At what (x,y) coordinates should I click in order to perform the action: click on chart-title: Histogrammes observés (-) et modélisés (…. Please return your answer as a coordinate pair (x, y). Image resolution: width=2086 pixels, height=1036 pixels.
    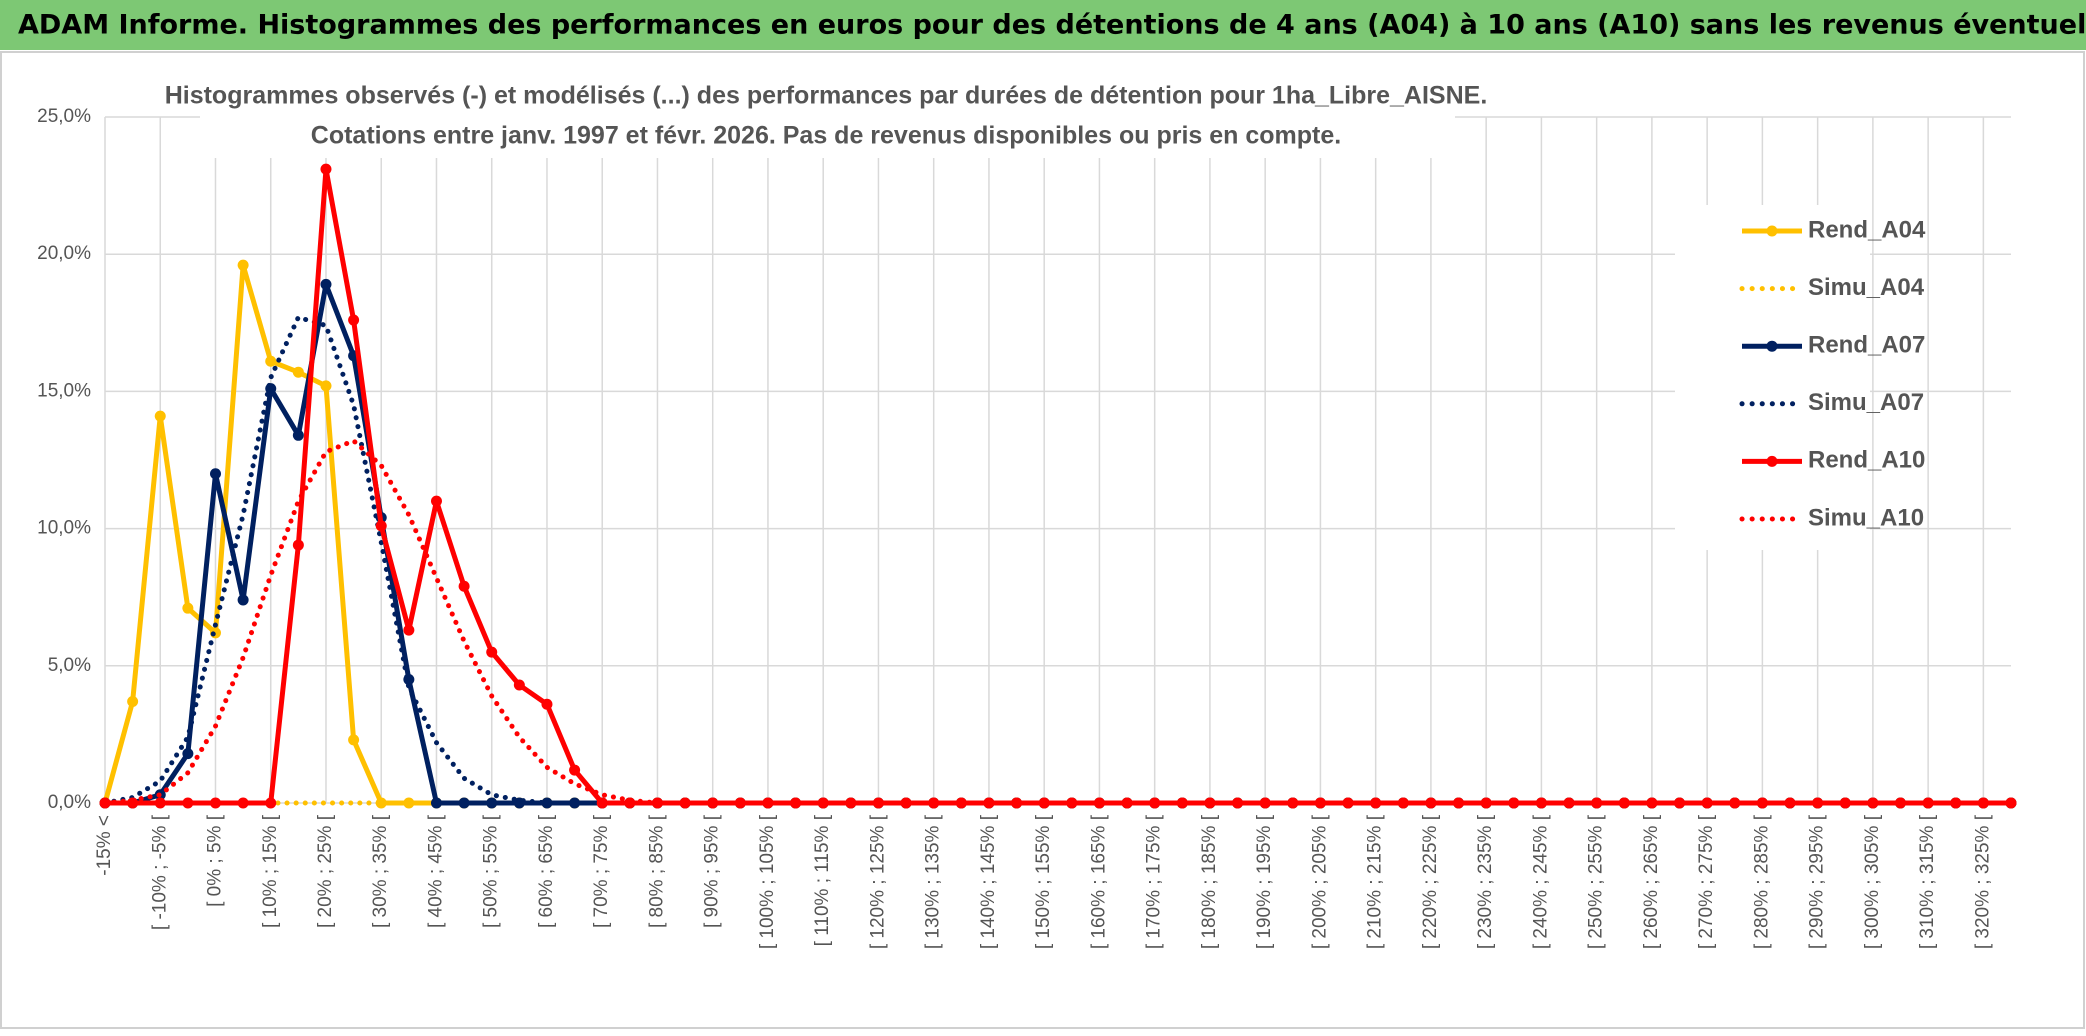
    Looking at the image, I should click on (826, 96).